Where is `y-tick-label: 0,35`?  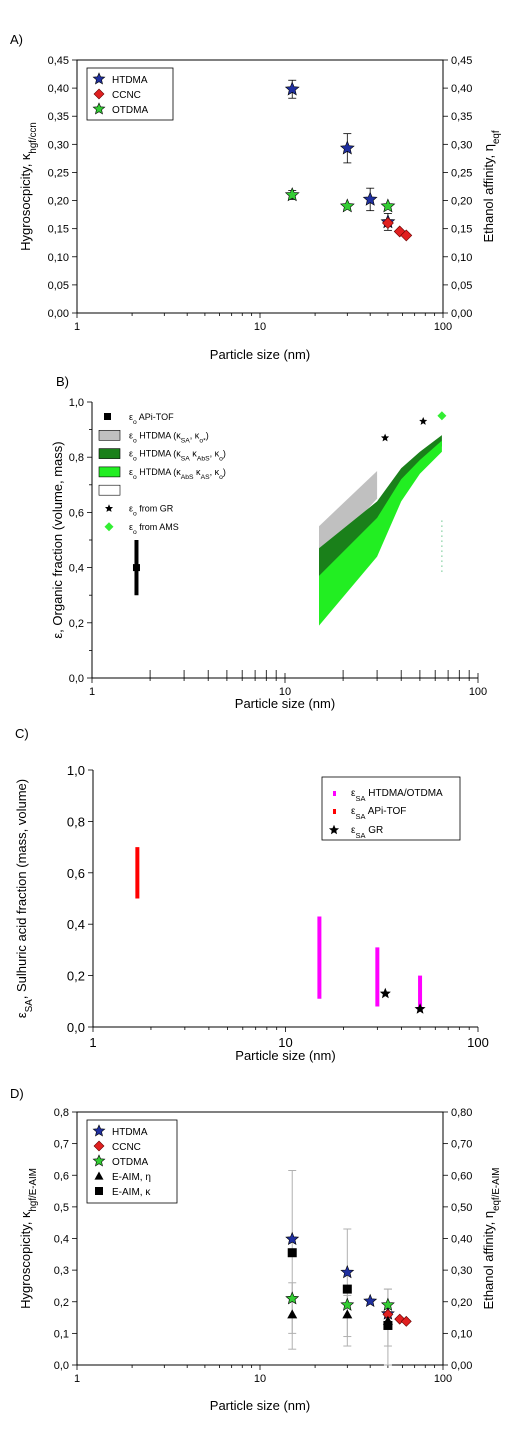 y-tick-label: 0,35 is located at coordinates (58, 117).